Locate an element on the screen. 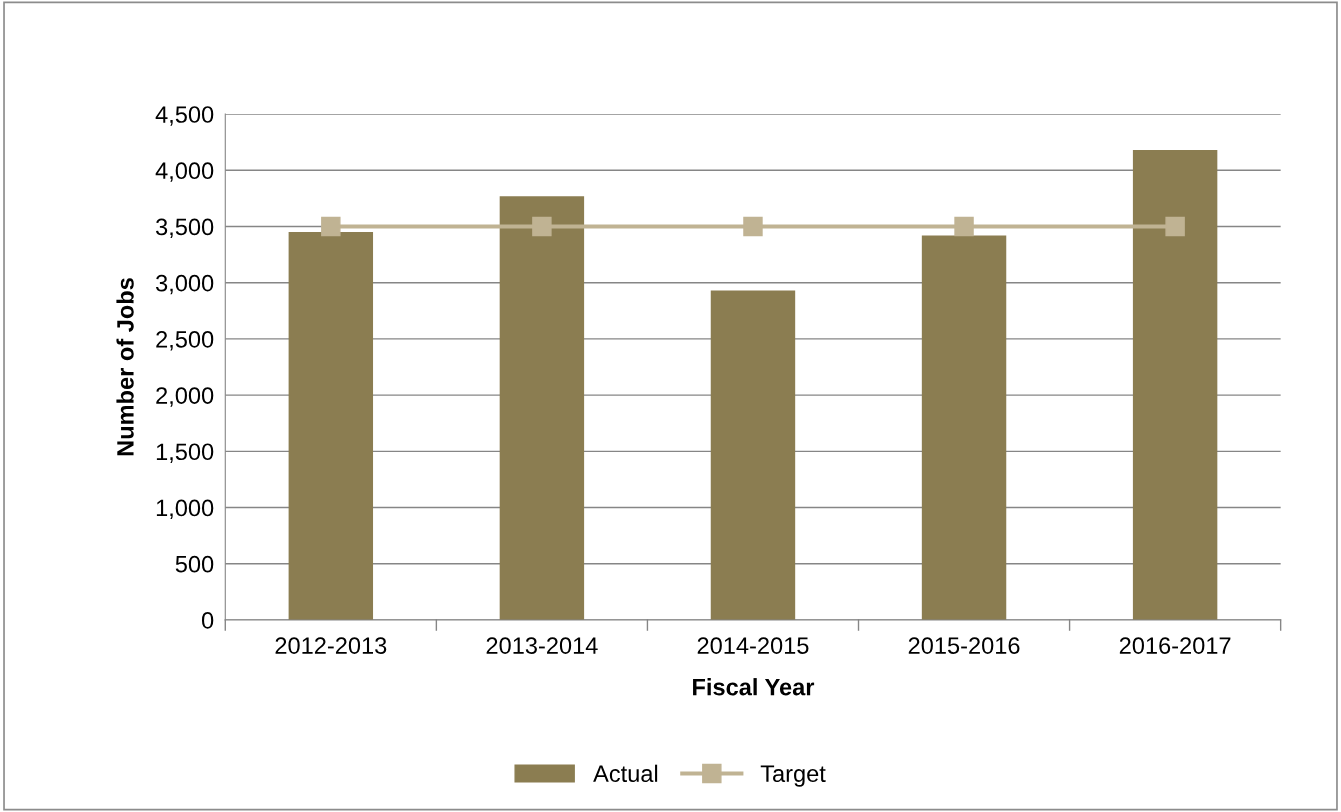 The height and width of the screenshot is (812, 1341). y-tick-label: 2,000 is located at coordinates (185, 397).